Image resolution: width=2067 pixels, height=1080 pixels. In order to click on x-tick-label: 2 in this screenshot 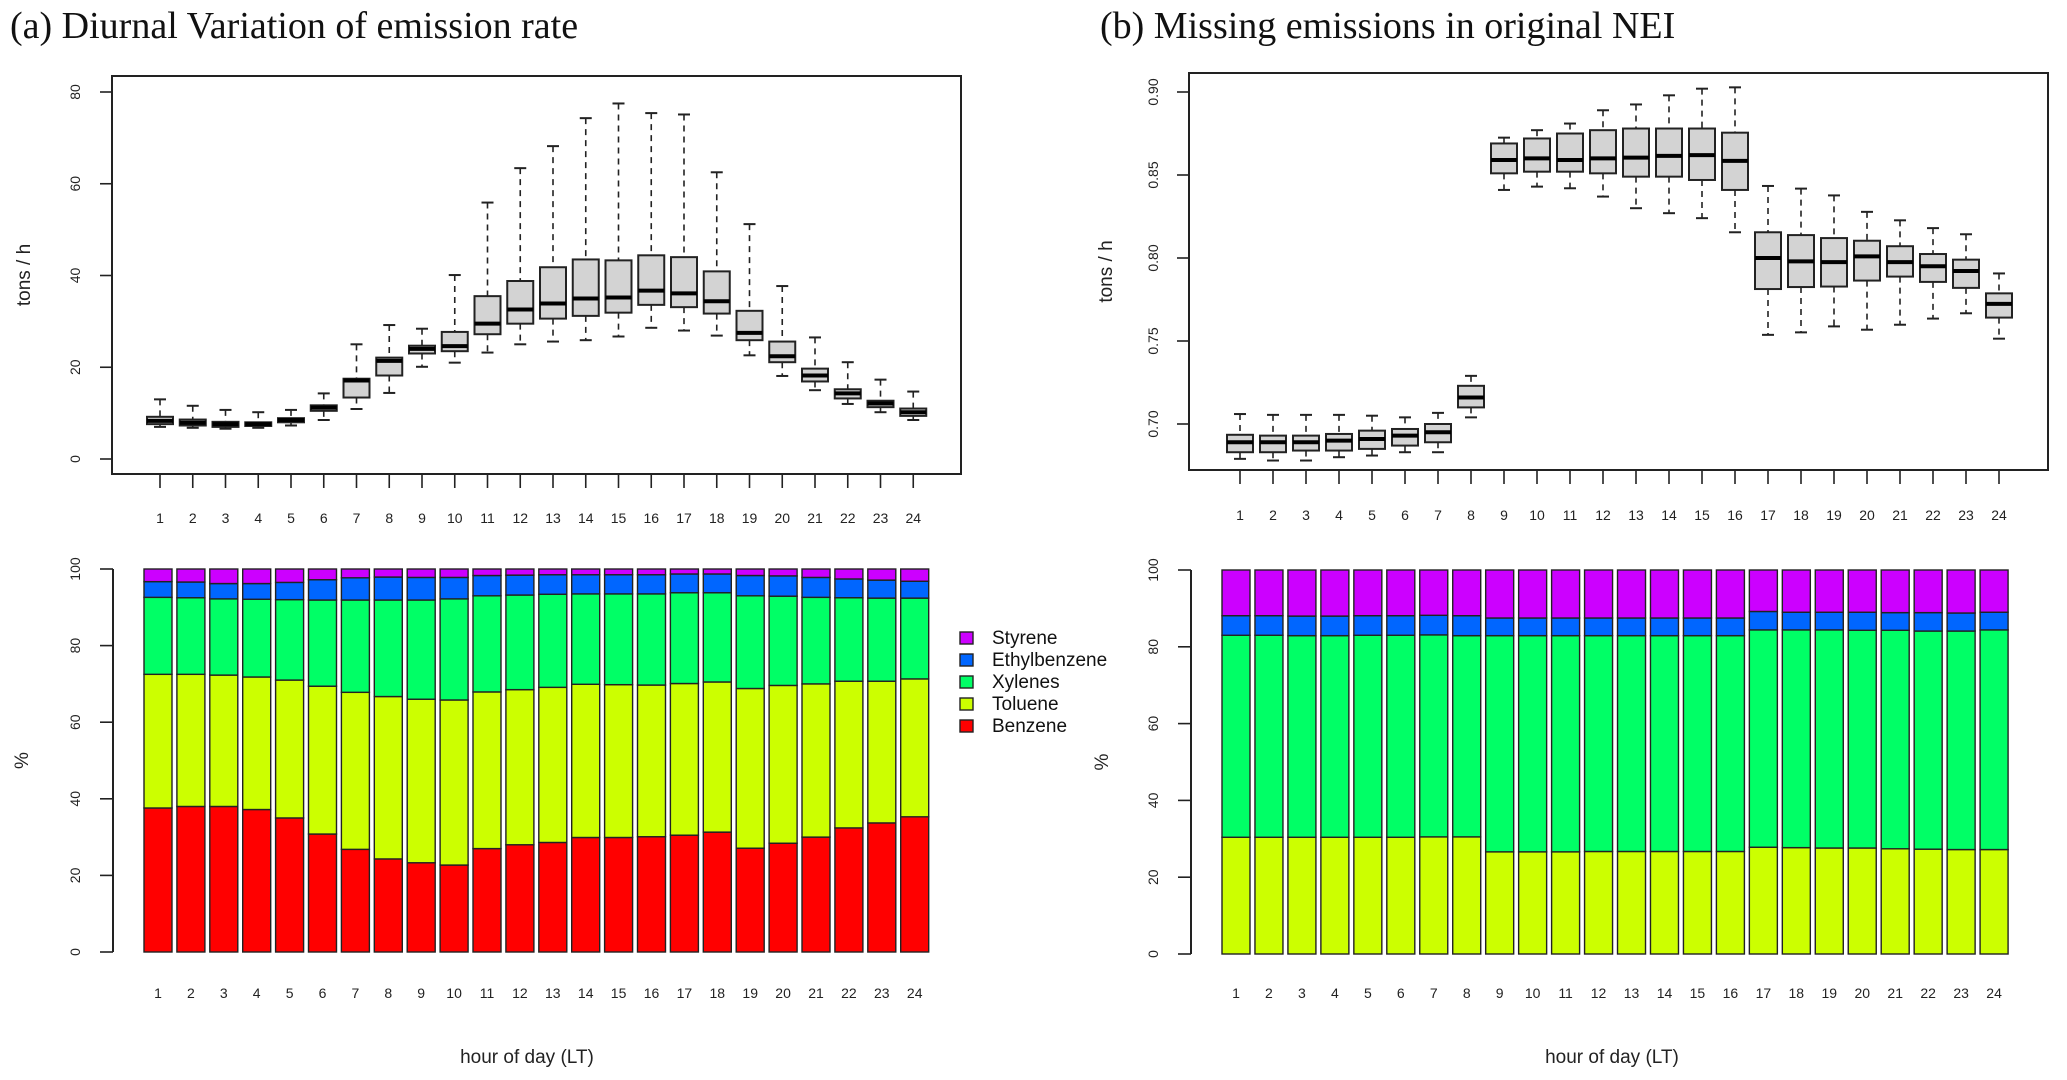, I will do `click(193, 518)`.